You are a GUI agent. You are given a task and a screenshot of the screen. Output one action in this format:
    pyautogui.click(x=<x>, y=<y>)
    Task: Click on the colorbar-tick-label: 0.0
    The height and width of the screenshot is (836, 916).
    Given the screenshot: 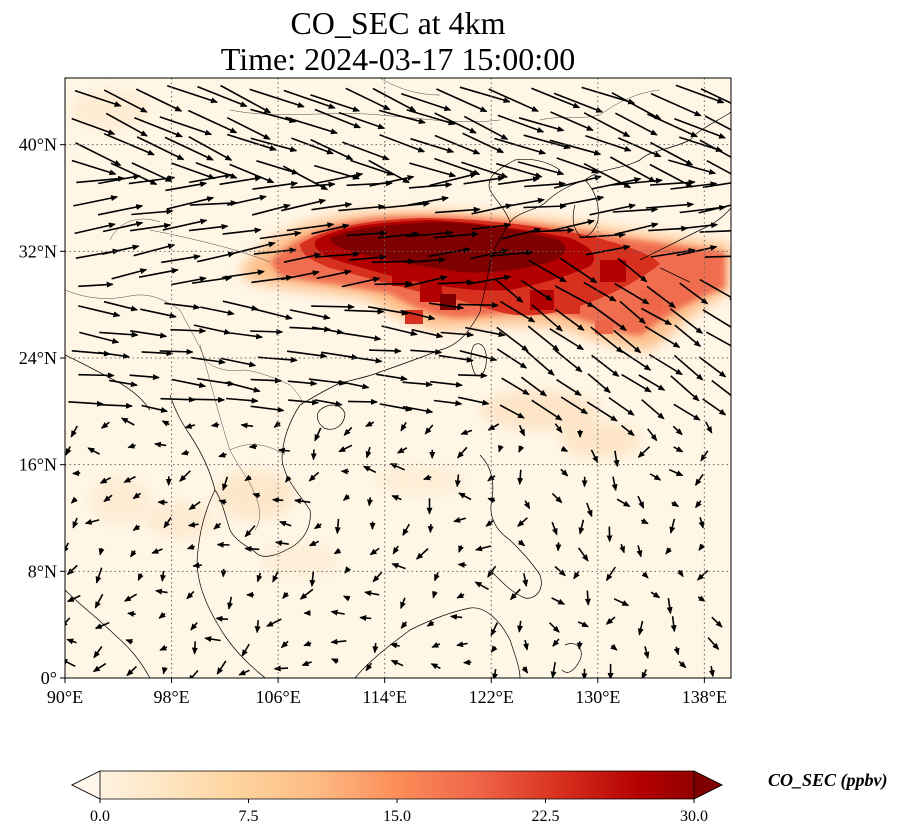 What is the action you would take?
    pyautogui.click(x=100, y=816)
    